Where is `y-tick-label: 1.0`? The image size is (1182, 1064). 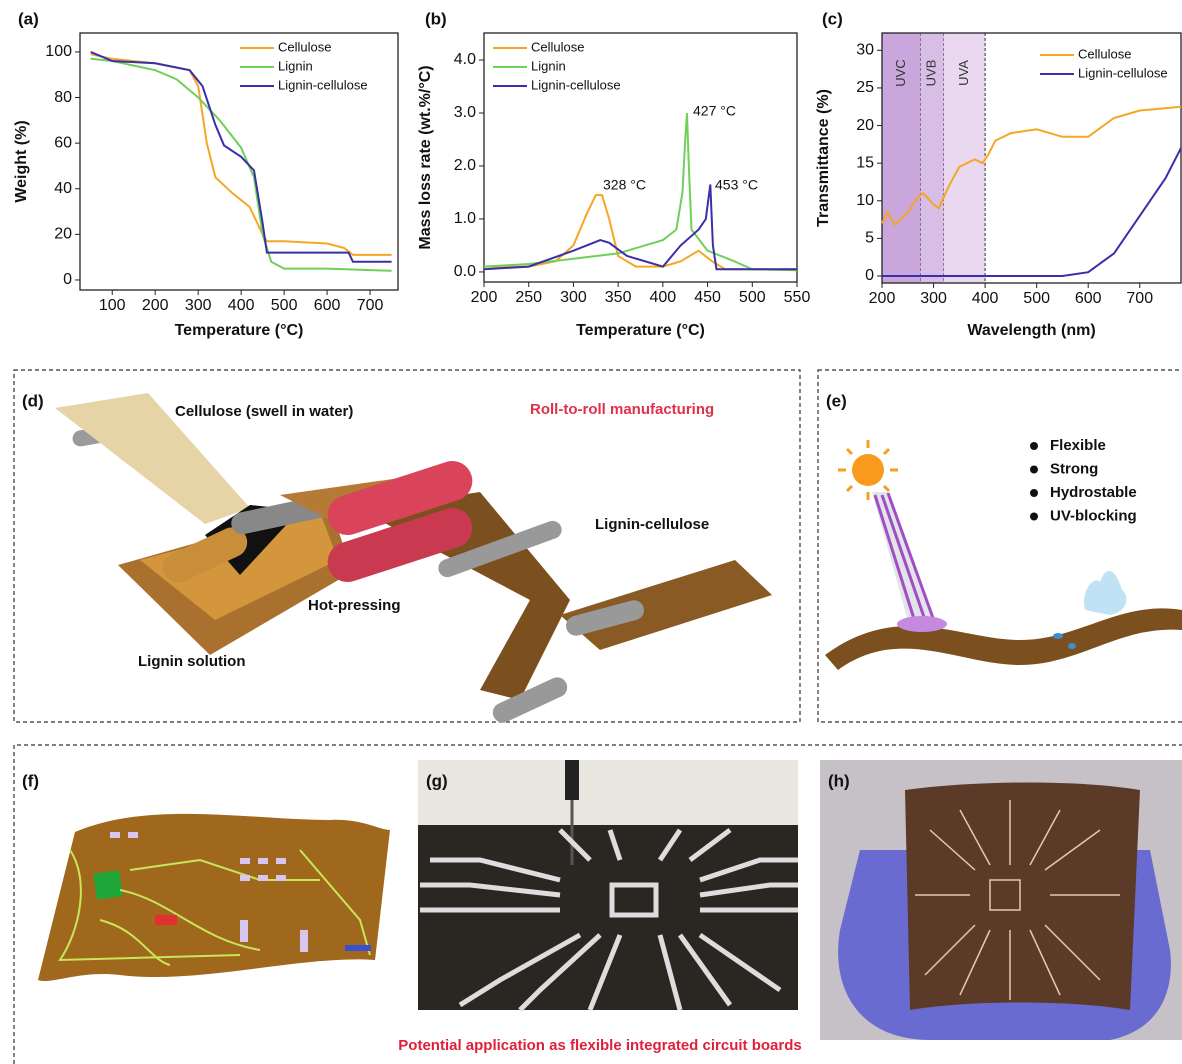
y-tick-label: 1.0 is located at coordinates (465, 218).